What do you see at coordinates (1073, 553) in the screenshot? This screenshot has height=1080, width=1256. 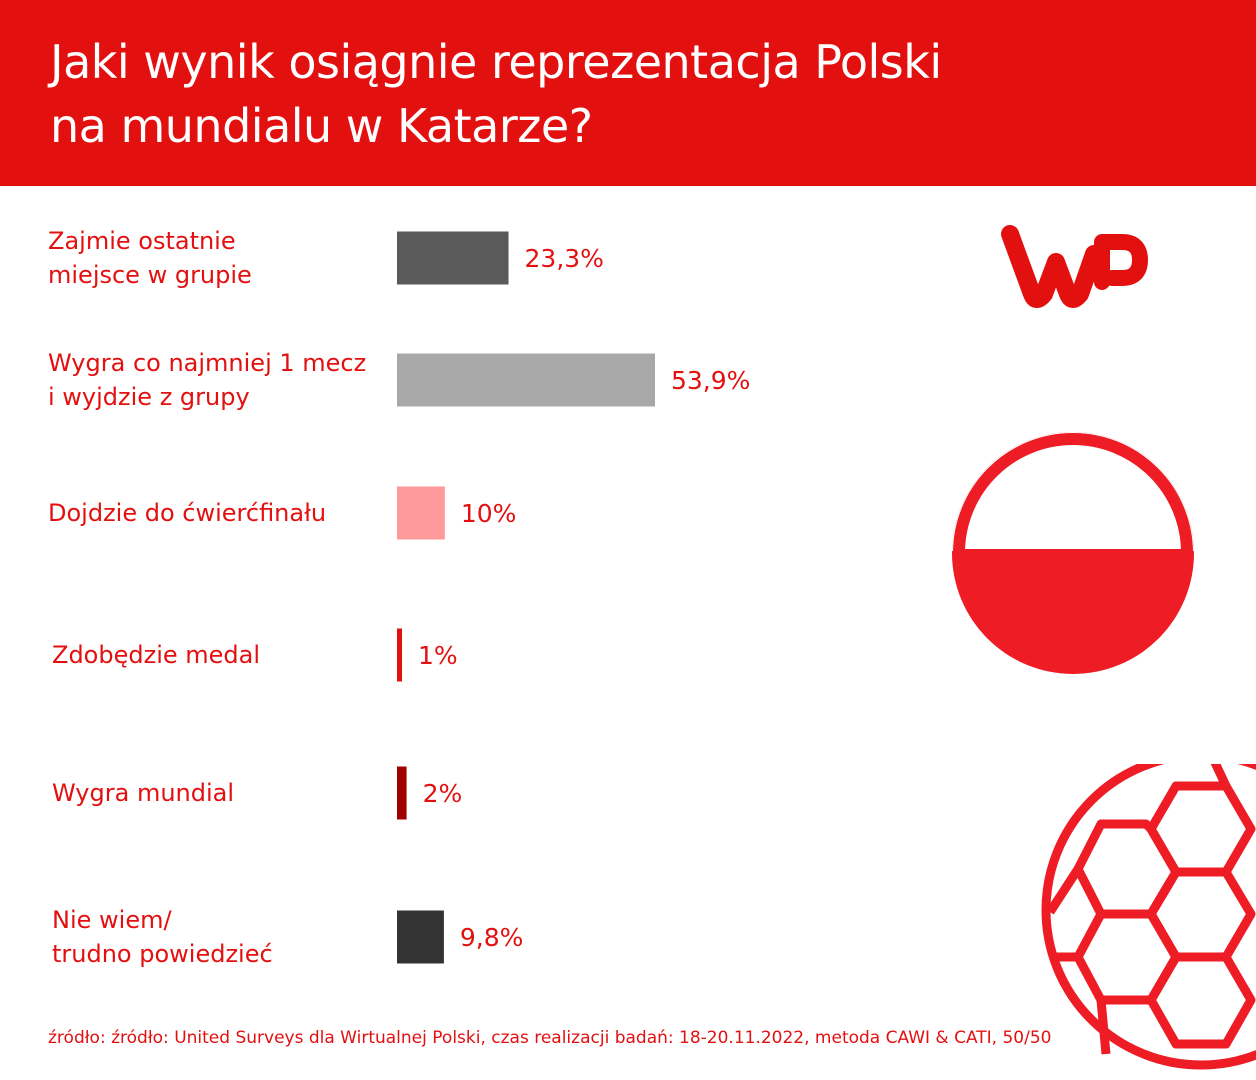 I see `poland-flag-ball-icon` at bounding box center [1073, 553].